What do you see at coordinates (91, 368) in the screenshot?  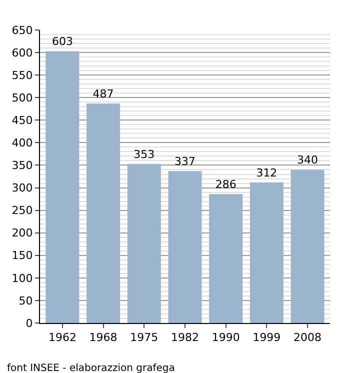 I see `text: font INSEE - elaborazzion grafega` at bounding box center [91, 368].